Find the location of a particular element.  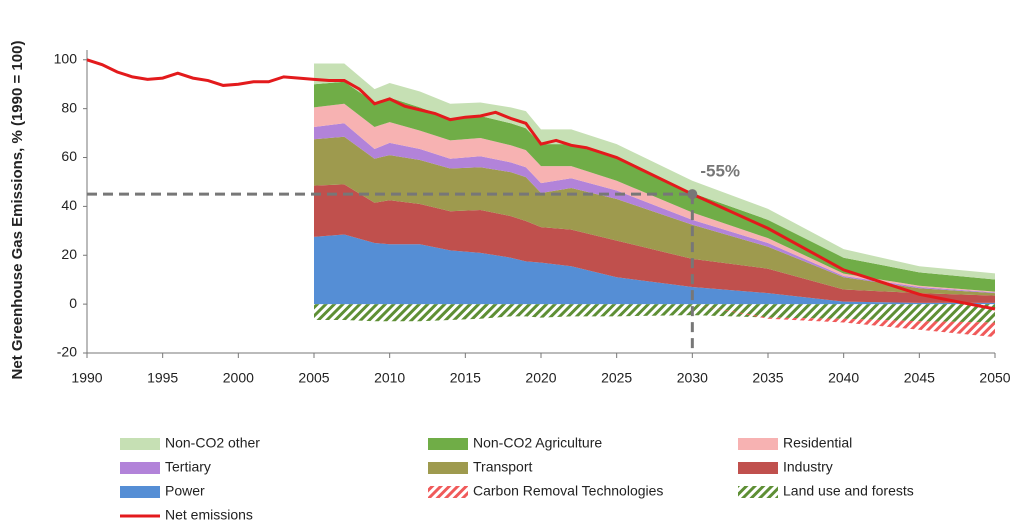

x-tick-label: 2030 is located at coordinates (692, 378).